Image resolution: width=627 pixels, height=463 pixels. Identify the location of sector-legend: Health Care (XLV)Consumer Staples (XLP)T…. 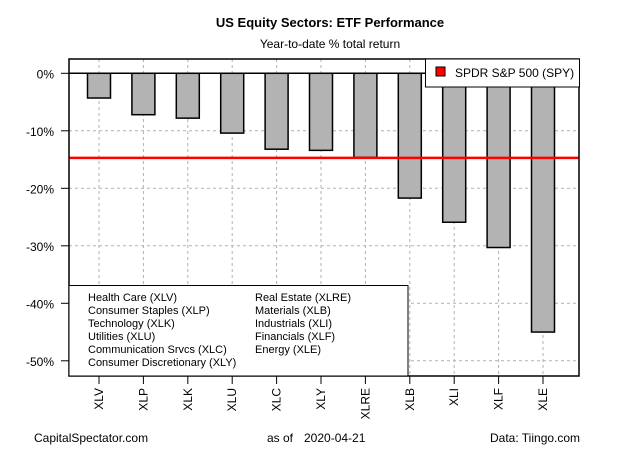
(238, 331).